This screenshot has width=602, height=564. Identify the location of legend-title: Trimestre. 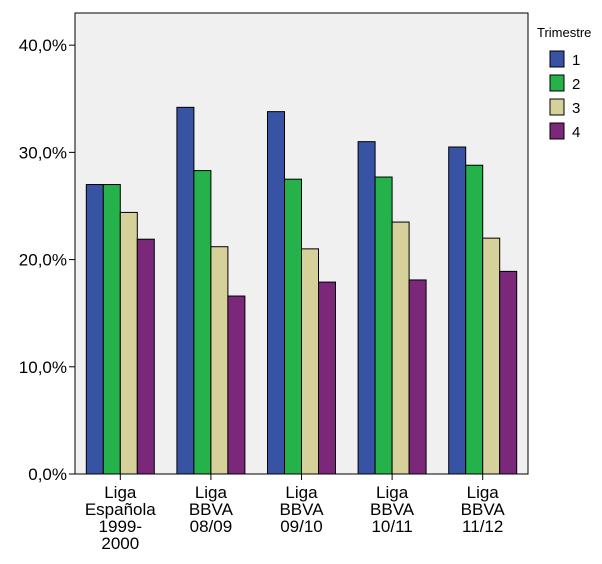
(564, 32).